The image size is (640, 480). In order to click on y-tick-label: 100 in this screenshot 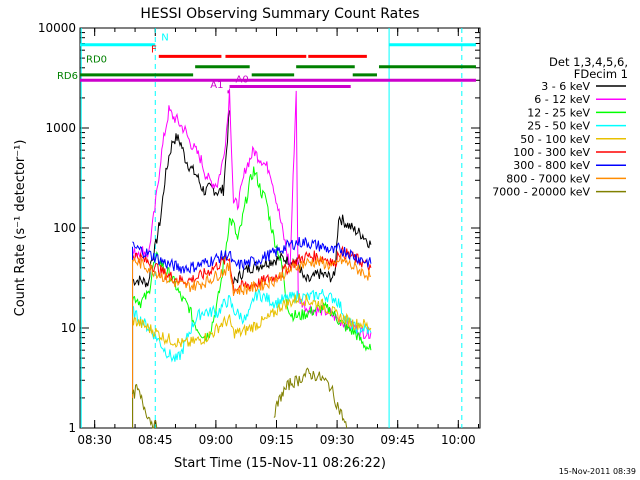, I will do `click(64, 228)`.